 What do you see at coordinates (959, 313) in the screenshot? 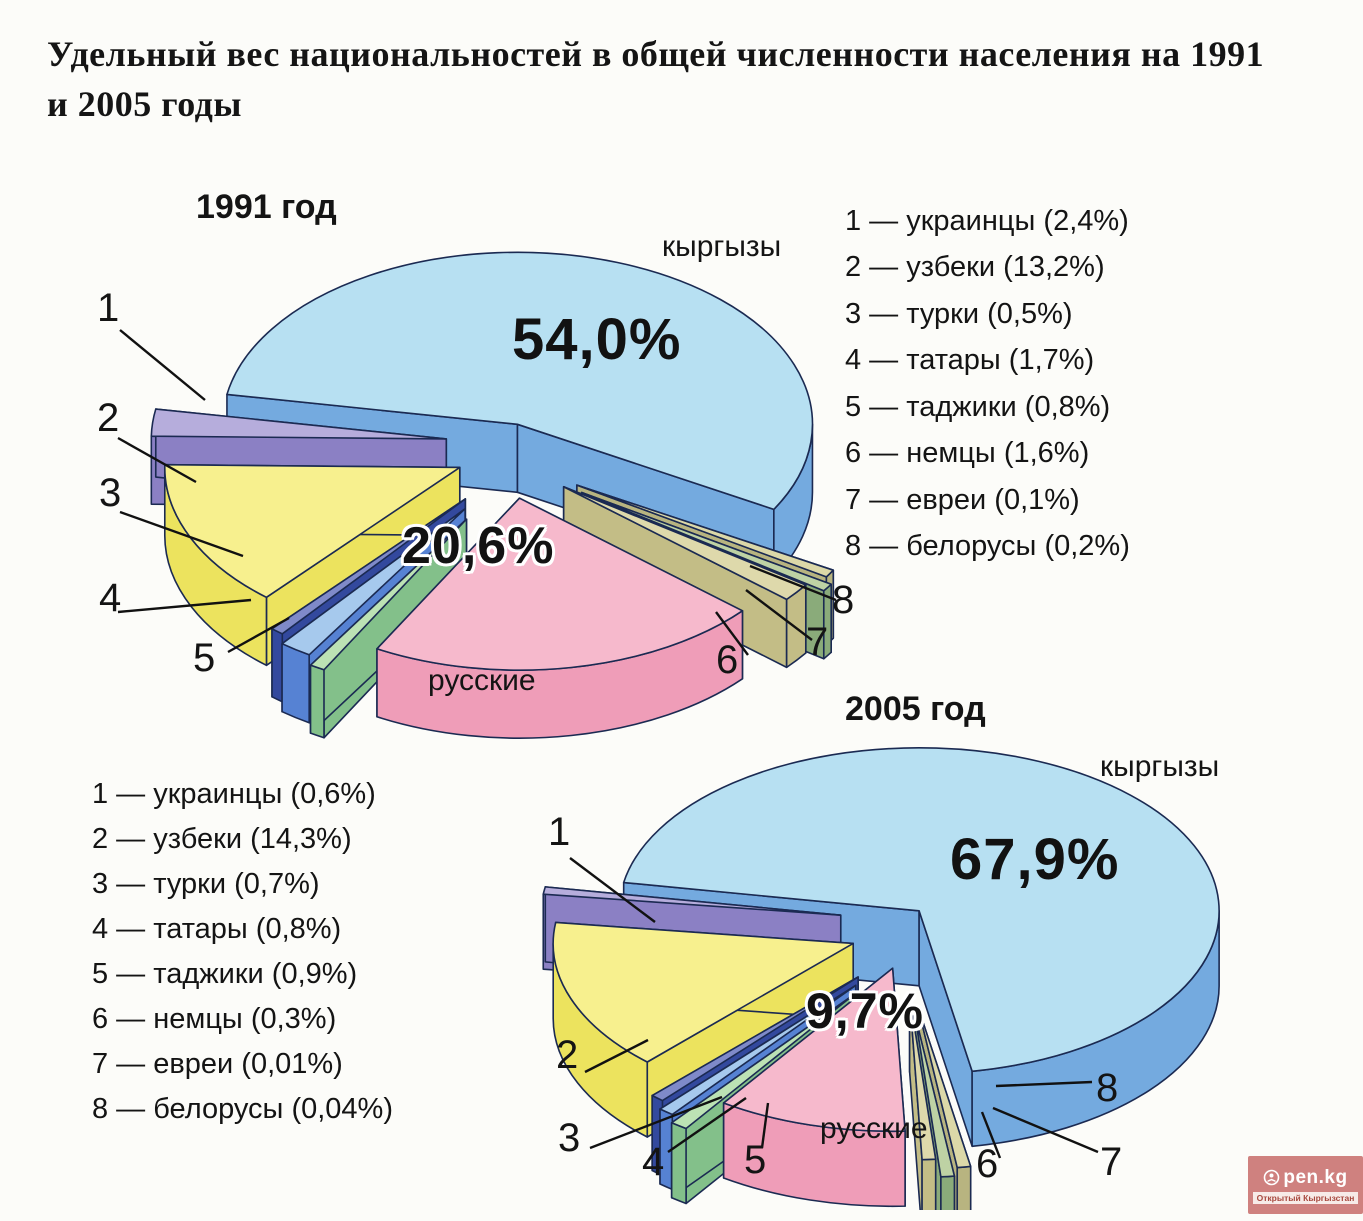
I see `legend-item-3: 3 — турки (0,5%)` at bounding box center [959, 313].